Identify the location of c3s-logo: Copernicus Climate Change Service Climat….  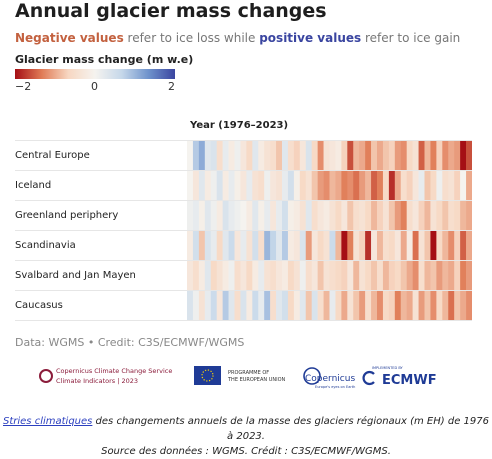
(105, 376).